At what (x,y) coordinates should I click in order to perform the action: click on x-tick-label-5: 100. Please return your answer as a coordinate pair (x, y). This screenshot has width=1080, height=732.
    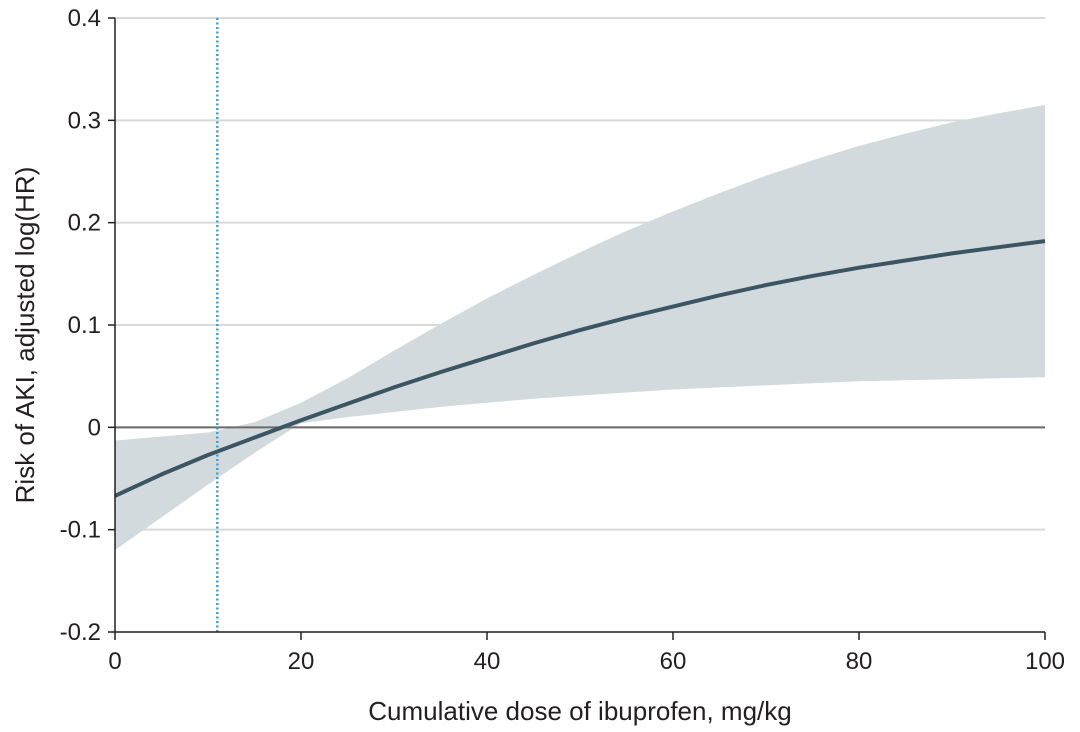
    Looking at the image, I should click on (1045, 661).